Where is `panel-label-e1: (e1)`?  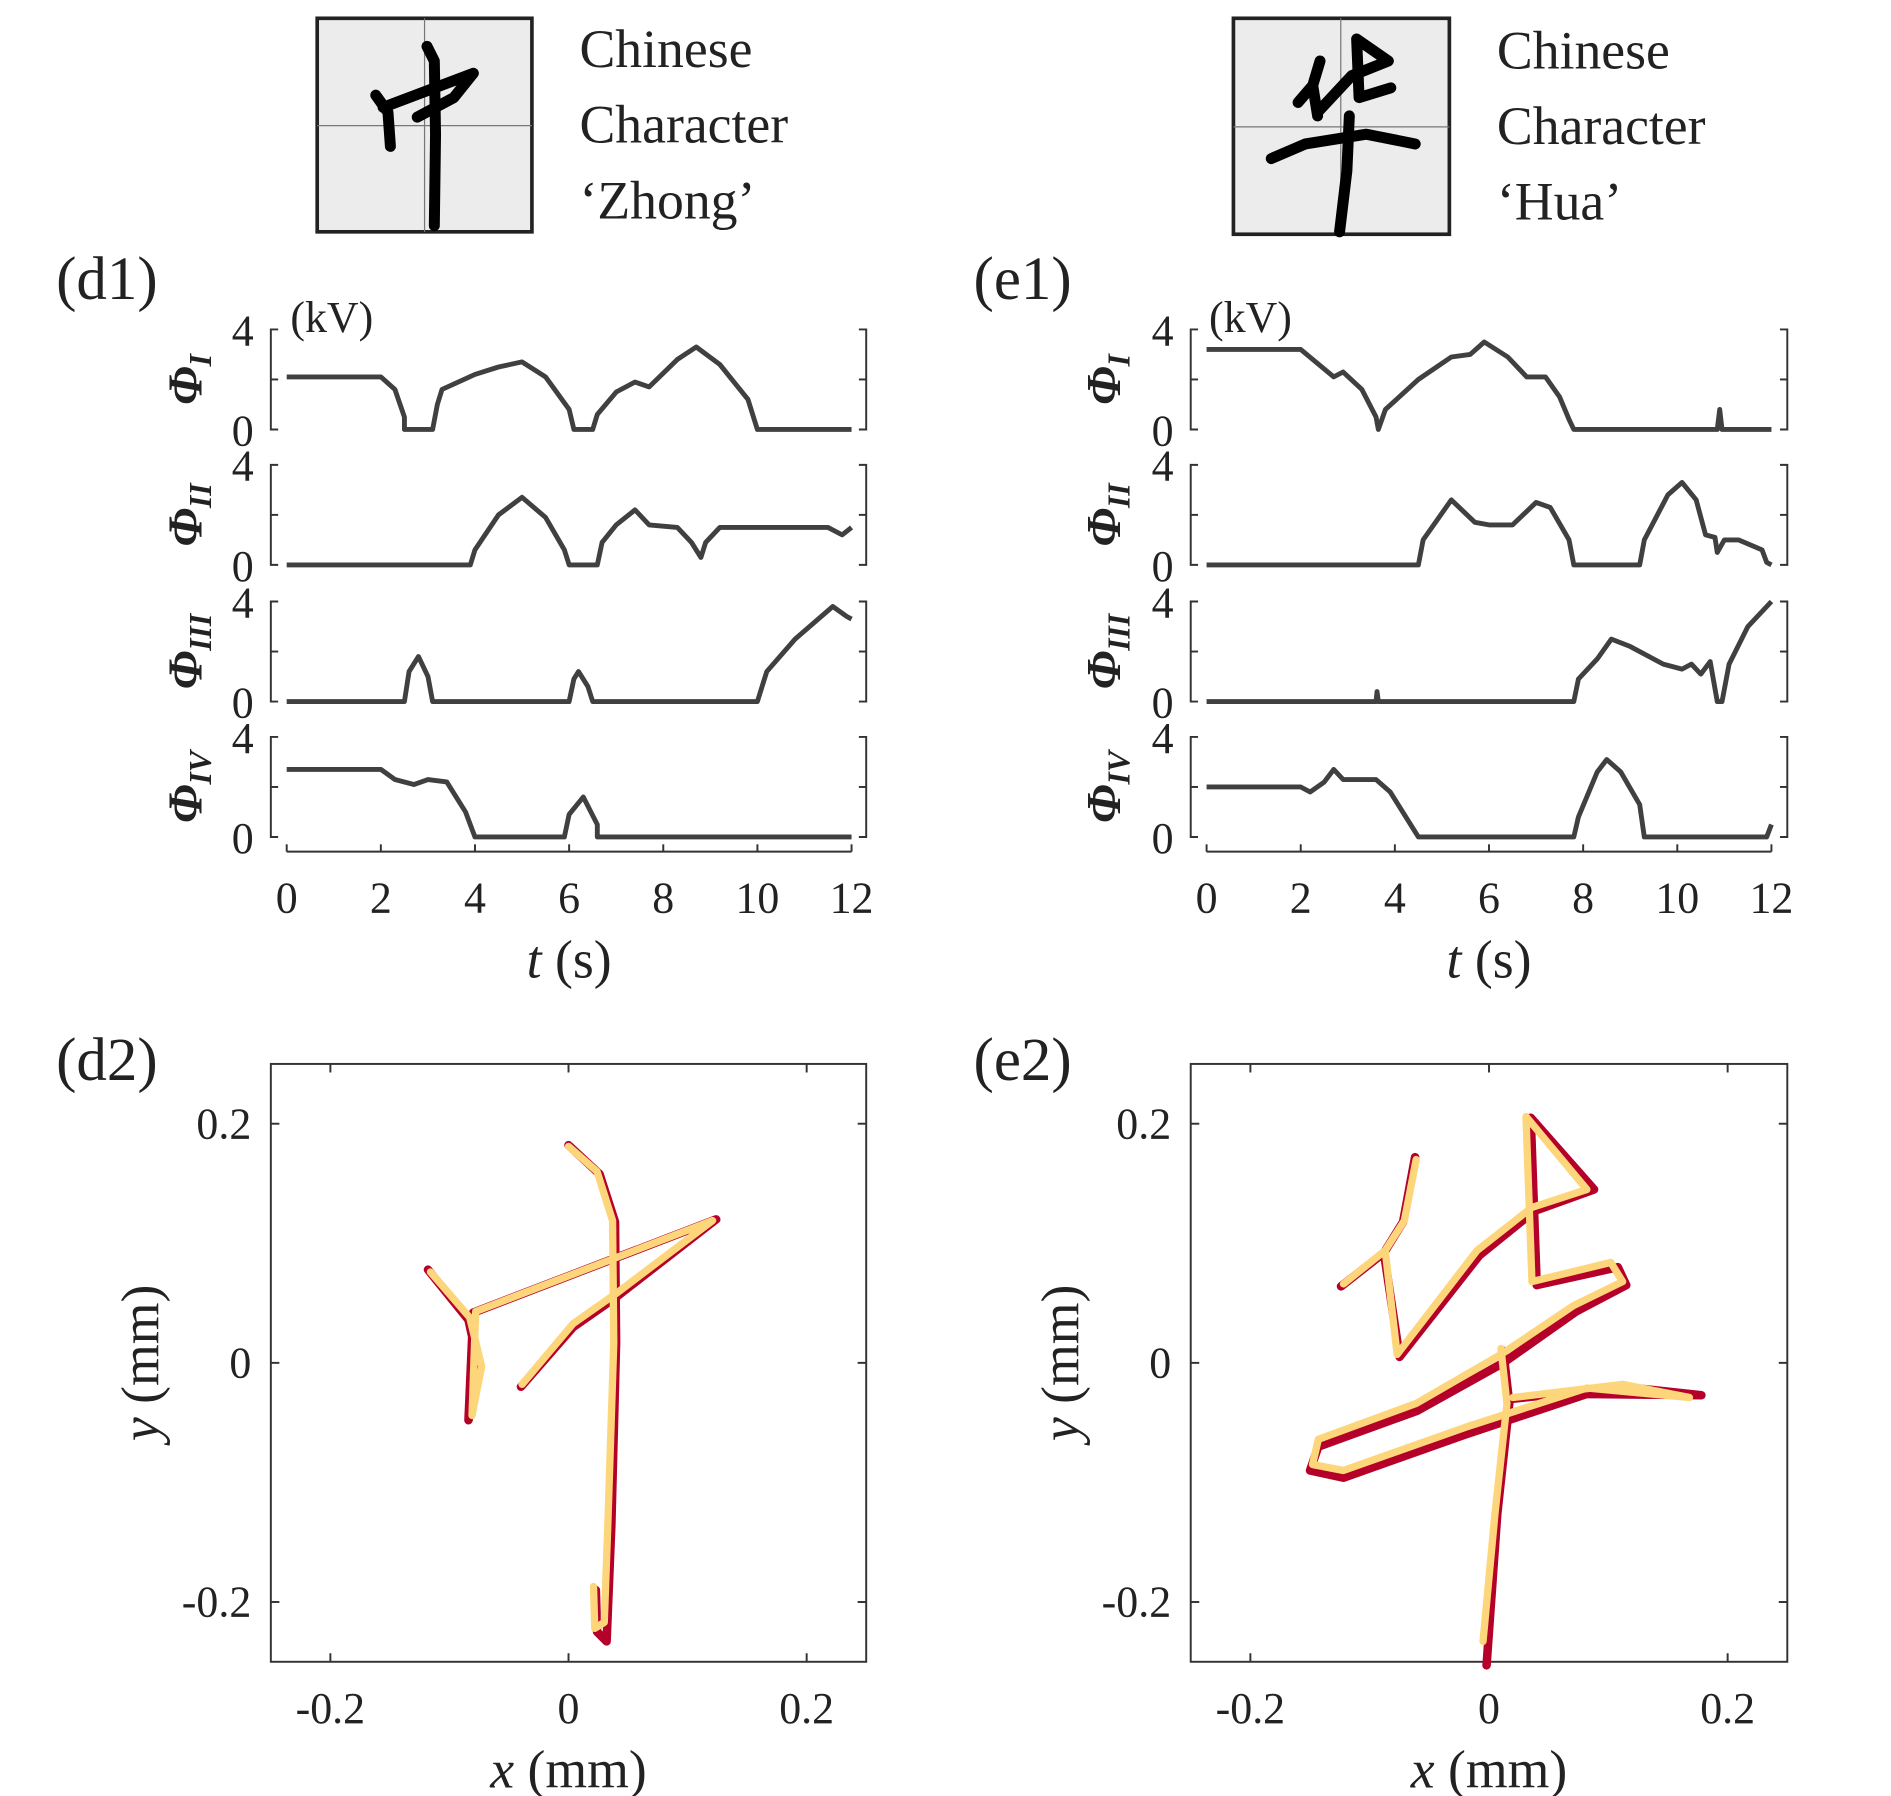 panel-label-e1: (e1) is located at coordinates (1023, 279).